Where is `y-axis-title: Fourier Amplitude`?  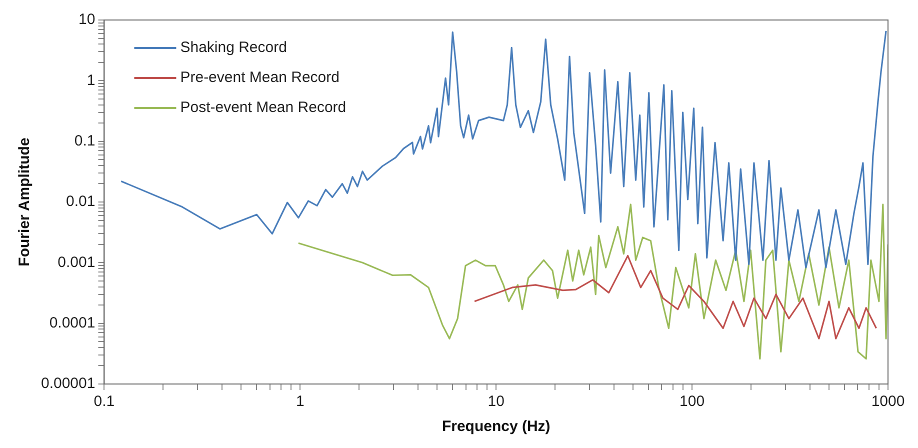 y-axis-title: Fourier Amplitude is located at coordinates (25, 202).